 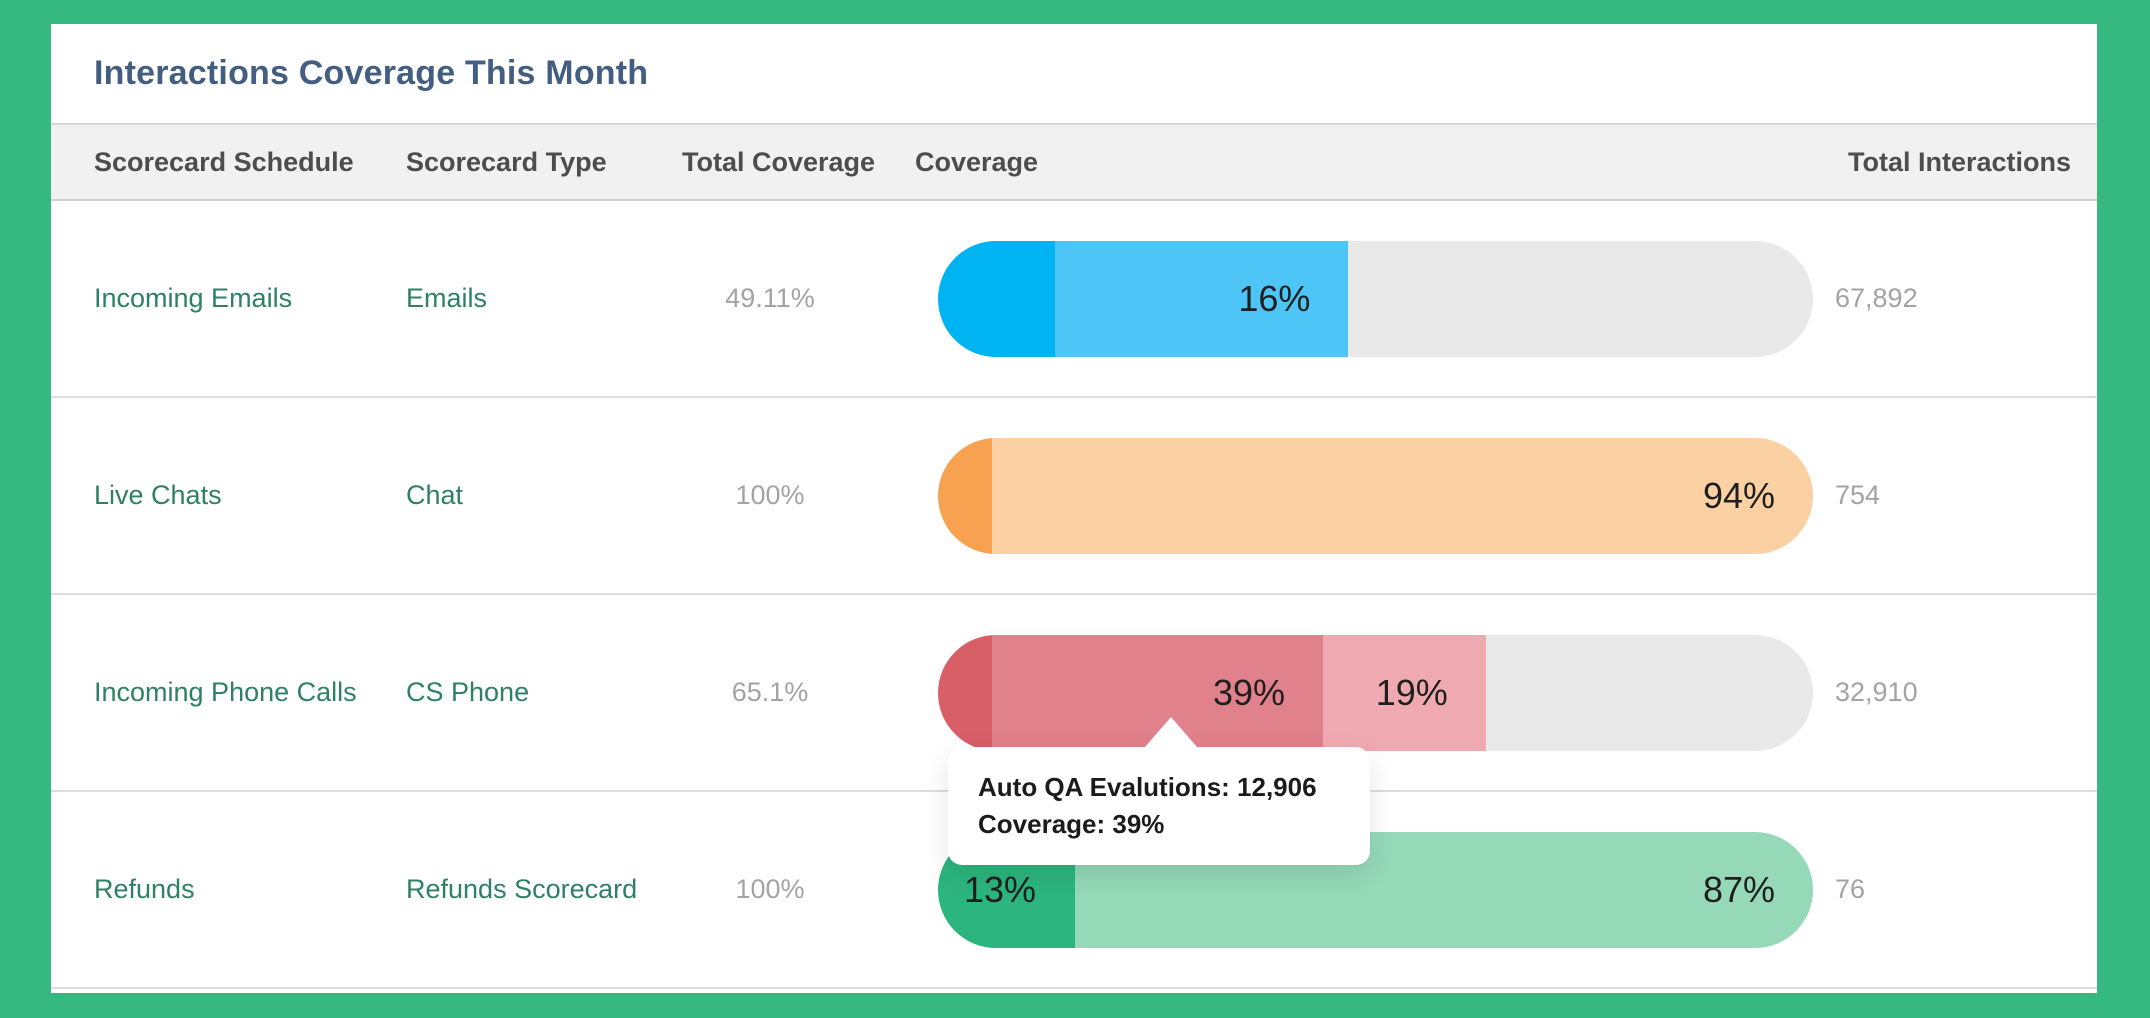 I want to click on scorecard-type-cell: Chat, so click(x=435, y=495).